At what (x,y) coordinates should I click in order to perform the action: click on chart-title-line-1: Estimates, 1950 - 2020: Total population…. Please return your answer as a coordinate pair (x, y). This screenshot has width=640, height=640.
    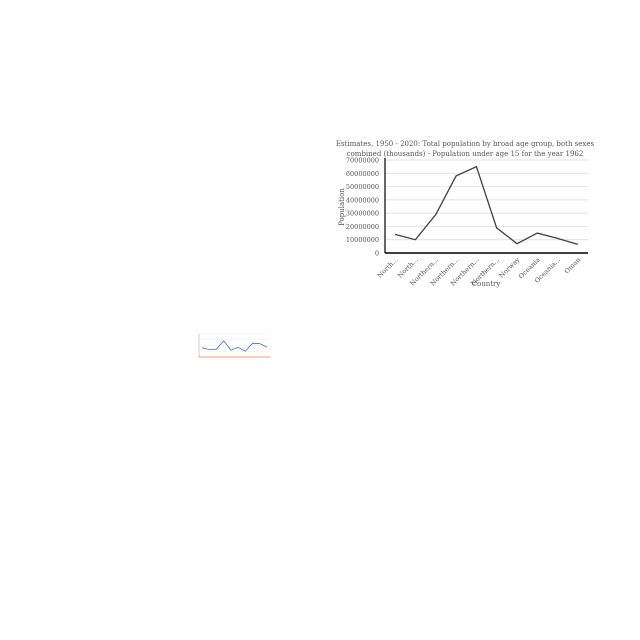
    Looking at the image, I should click on (465, 144).